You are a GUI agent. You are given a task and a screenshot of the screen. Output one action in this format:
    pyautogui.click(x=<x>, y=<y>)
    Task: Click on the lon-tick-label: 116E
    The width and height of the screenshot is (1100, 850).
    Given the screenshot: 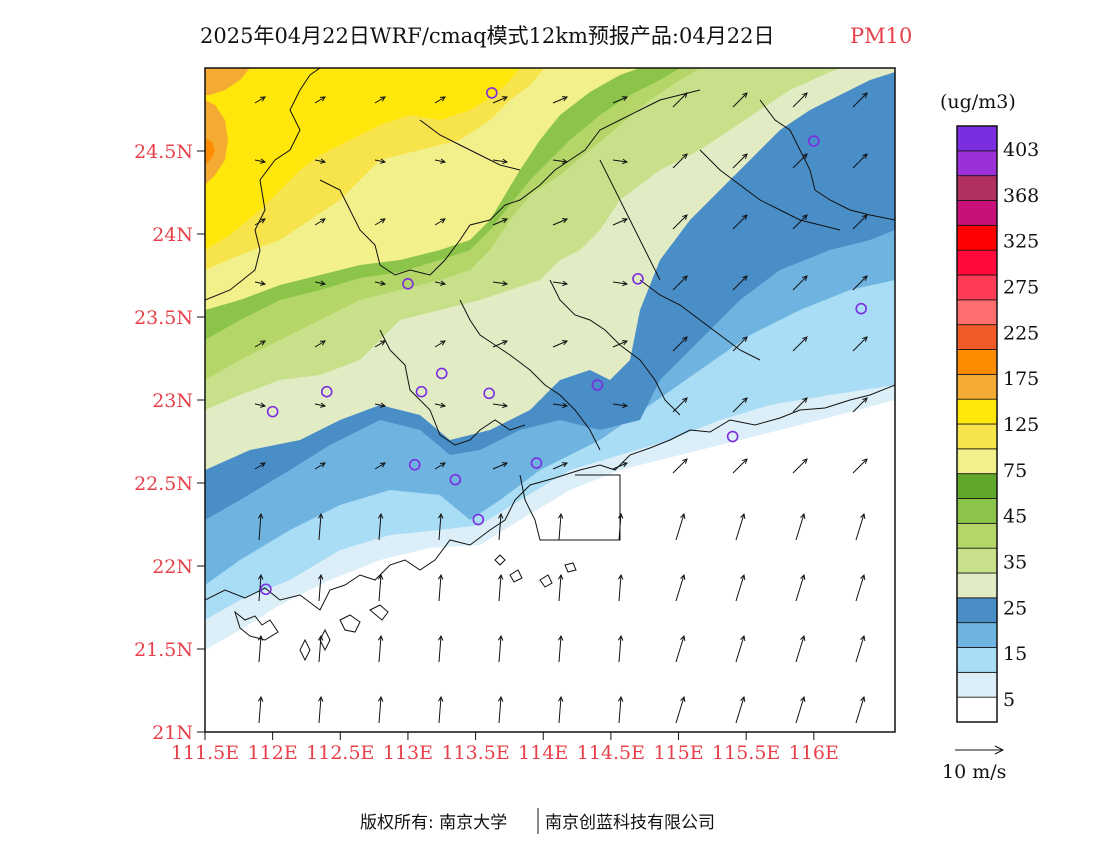 What is the action you would take?
    pyautogui.click(x=814, y=753)
    